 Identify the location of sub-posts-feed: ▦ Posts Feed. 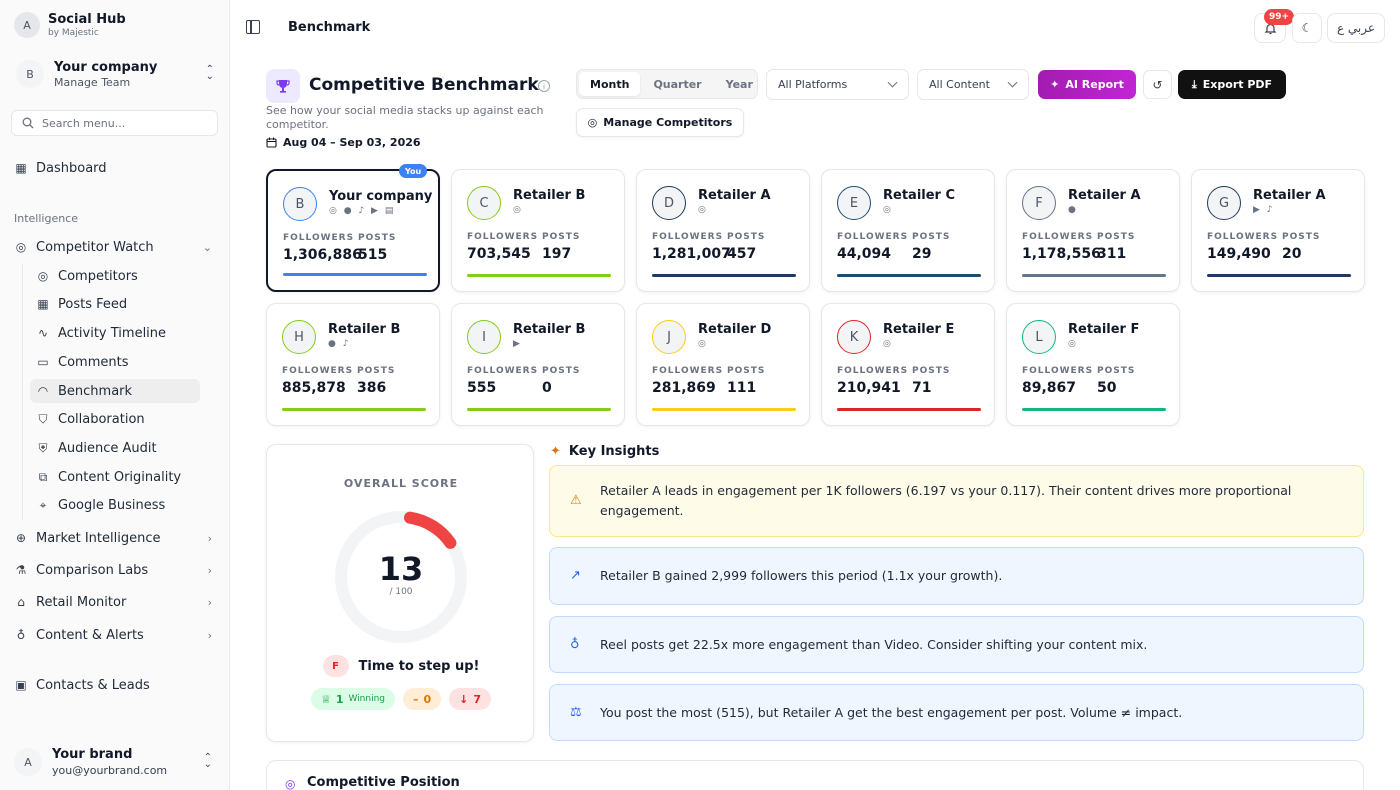
(115, 304).